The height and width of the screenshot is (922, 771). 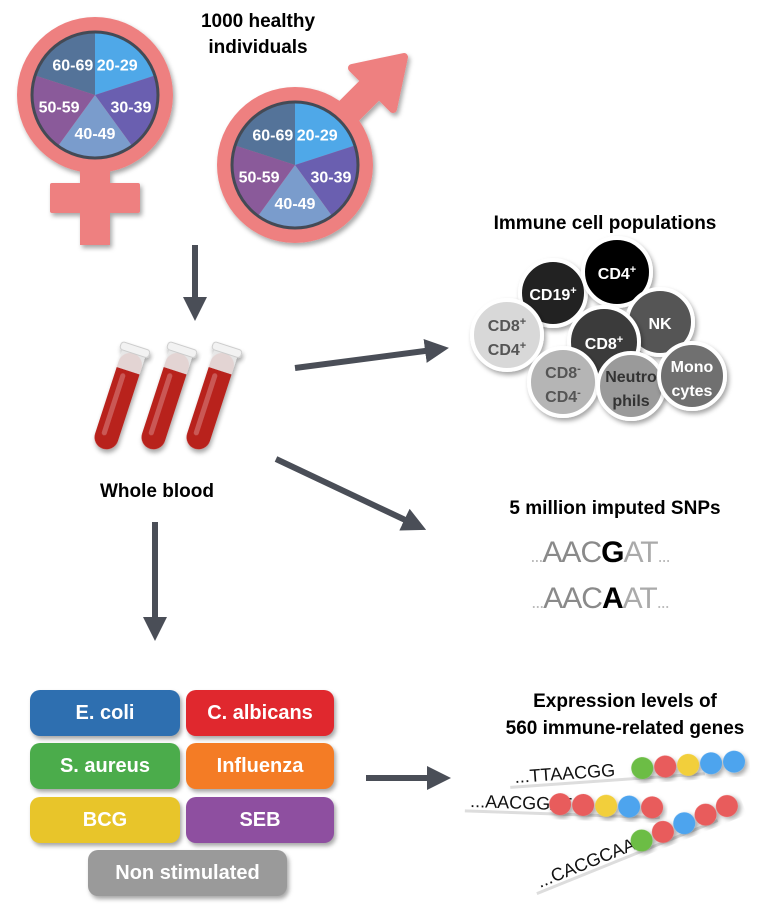 I want to click on female-age-pie: 20-29 30-39 40-49 50-59 60-69, so click(x=95, y=95).